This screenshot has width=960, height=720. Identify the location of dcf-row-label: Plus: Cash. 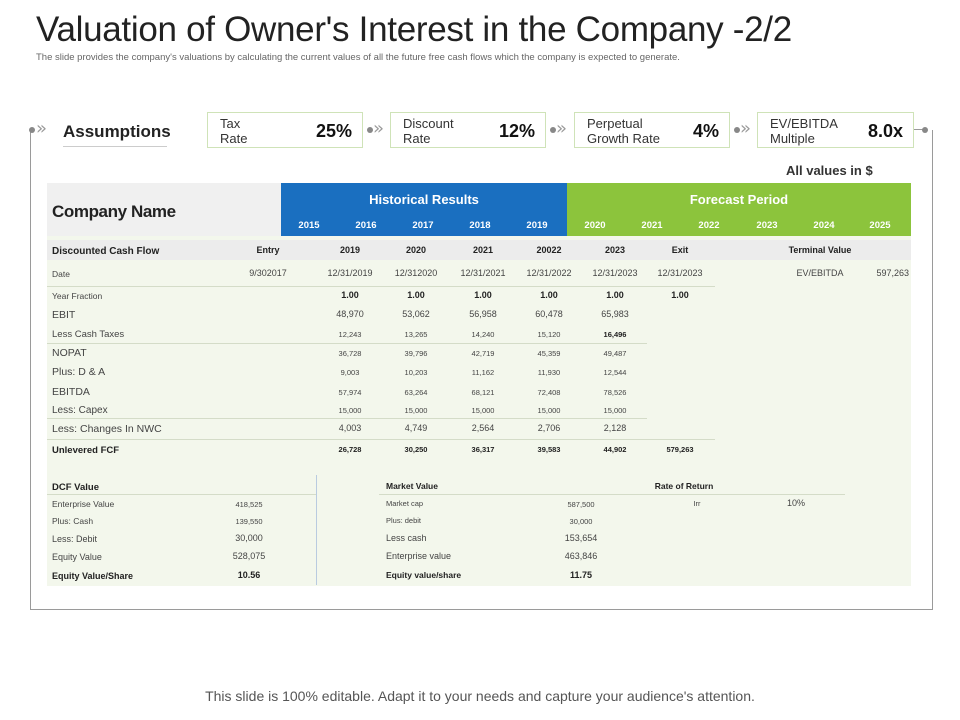
(73, 521).